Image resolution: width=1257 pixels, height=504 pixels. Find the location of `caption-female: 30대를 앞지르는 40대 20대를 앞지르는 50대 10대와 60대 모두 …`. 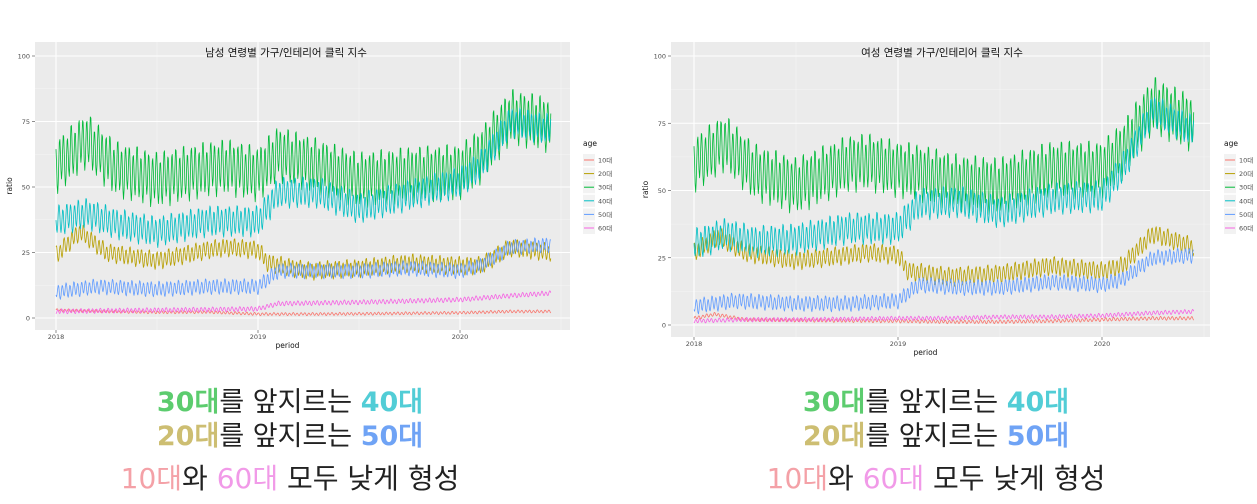

caption-female: 30대를 앞지르는 40대 20대를 앞지르는 50대 10대와 60대 모두 … is located at coordinates (936, 441).